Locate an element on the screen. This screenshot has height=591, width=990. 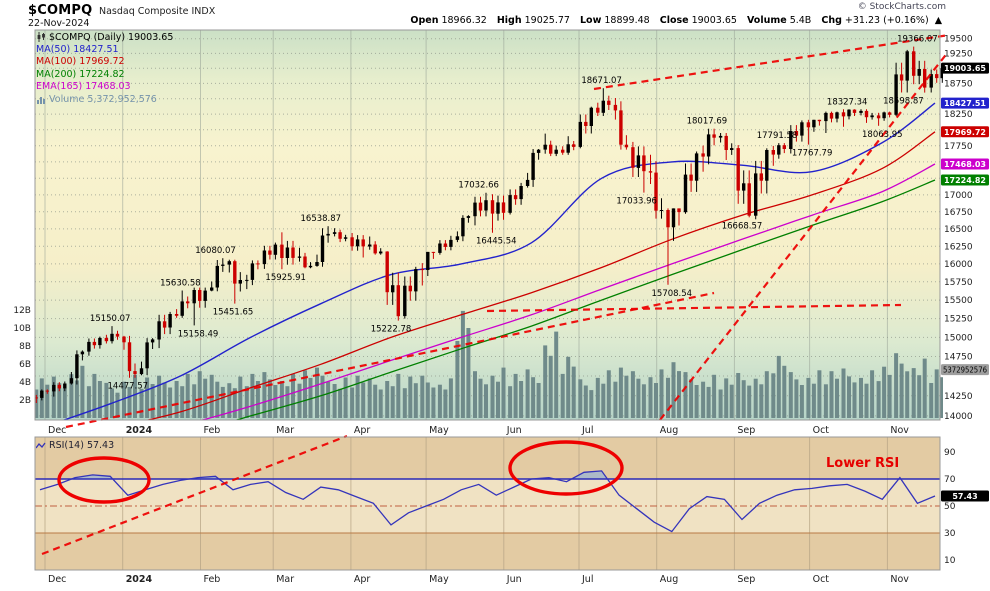
rsi-legend: RSI(14) 57.43 is located at coordinates (75, 445).